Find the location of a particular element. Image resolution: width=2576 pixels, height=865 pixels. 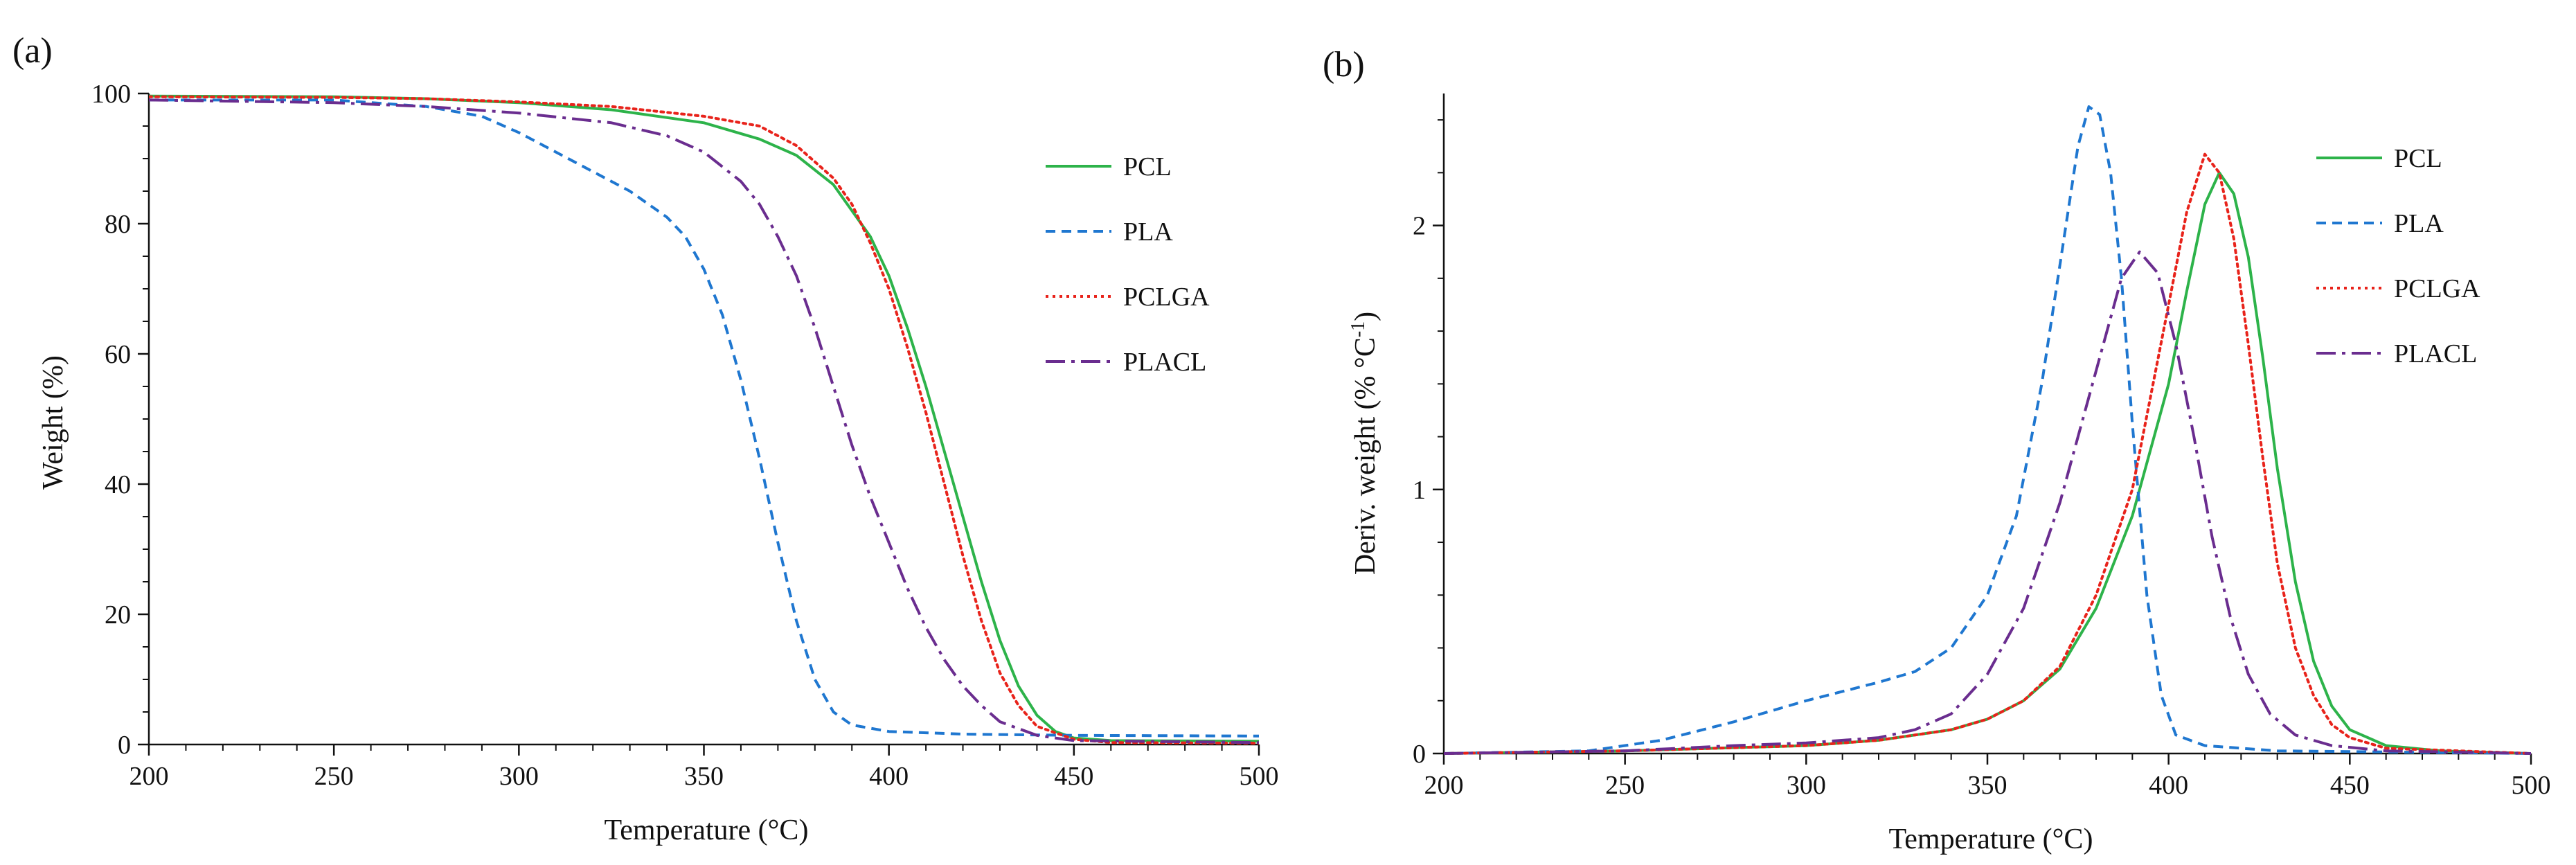

legend-label-a-pcl: PCL is located at coordinates (1147, 166).